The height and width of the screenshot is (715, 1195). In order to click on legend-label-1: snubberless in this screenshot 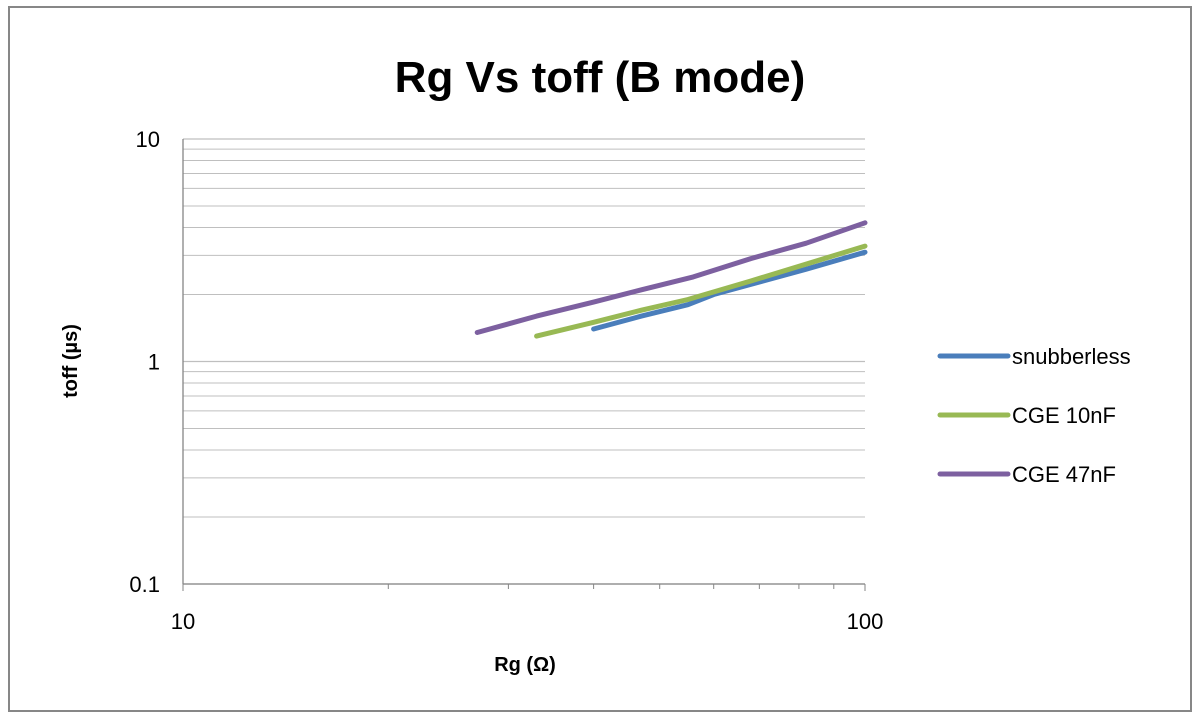, I will do `click(1071, 356)`.